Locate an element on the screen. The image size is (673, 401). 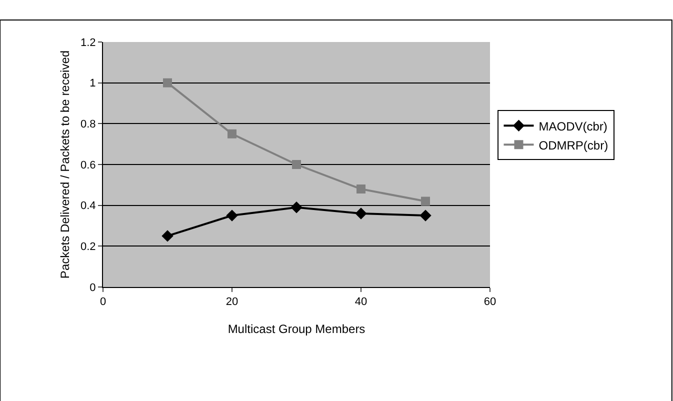
y-tick-label: 0.8 is located at coordinates (88, 124).